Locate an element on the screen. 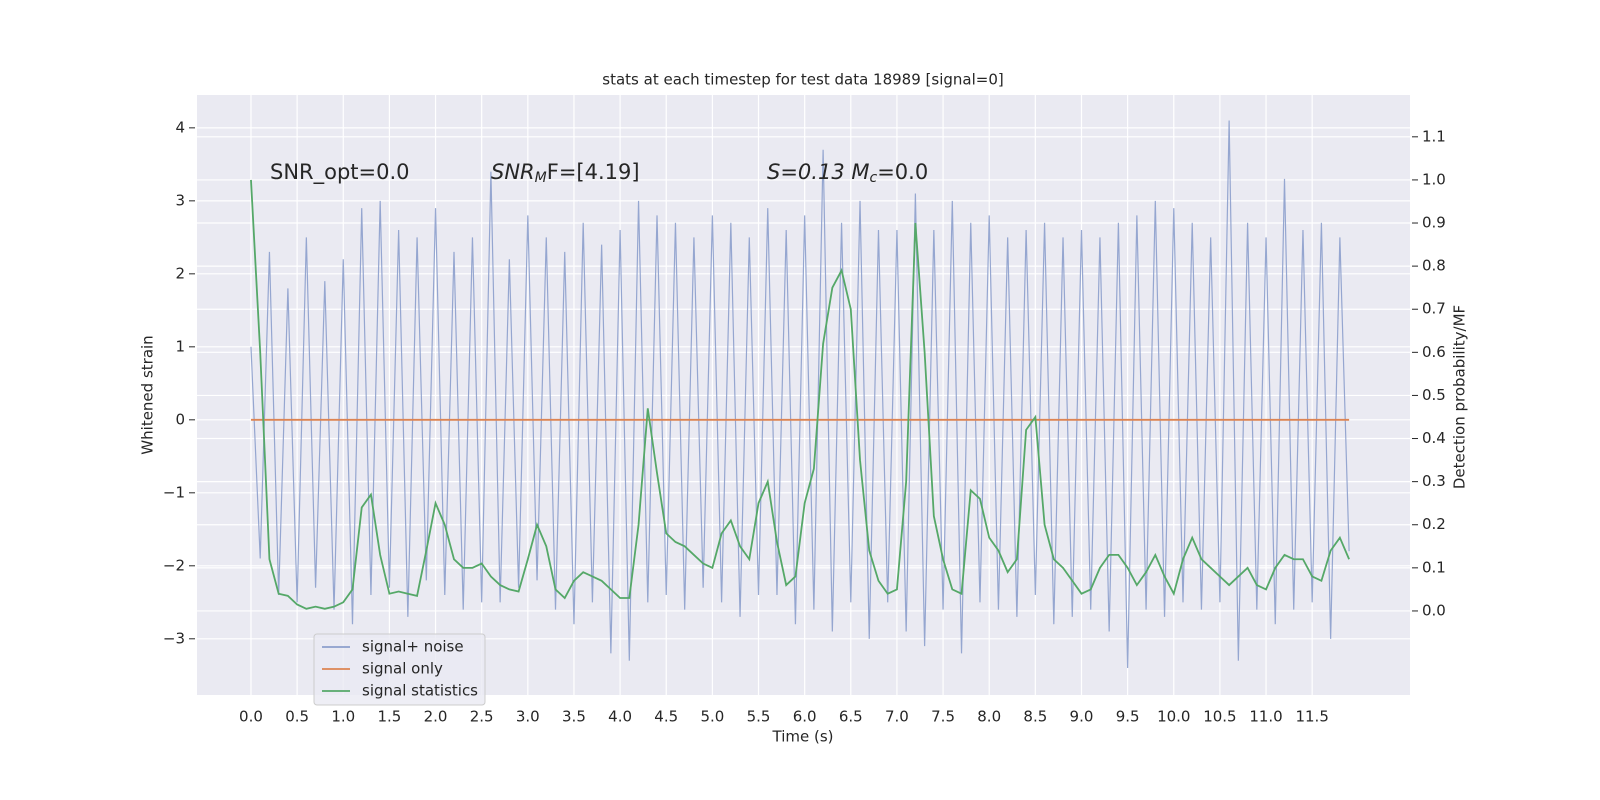 The width and height of the screenshot is (1600, 800). y2-tick-label: 0.0 is located at coordinates (1434, 610).